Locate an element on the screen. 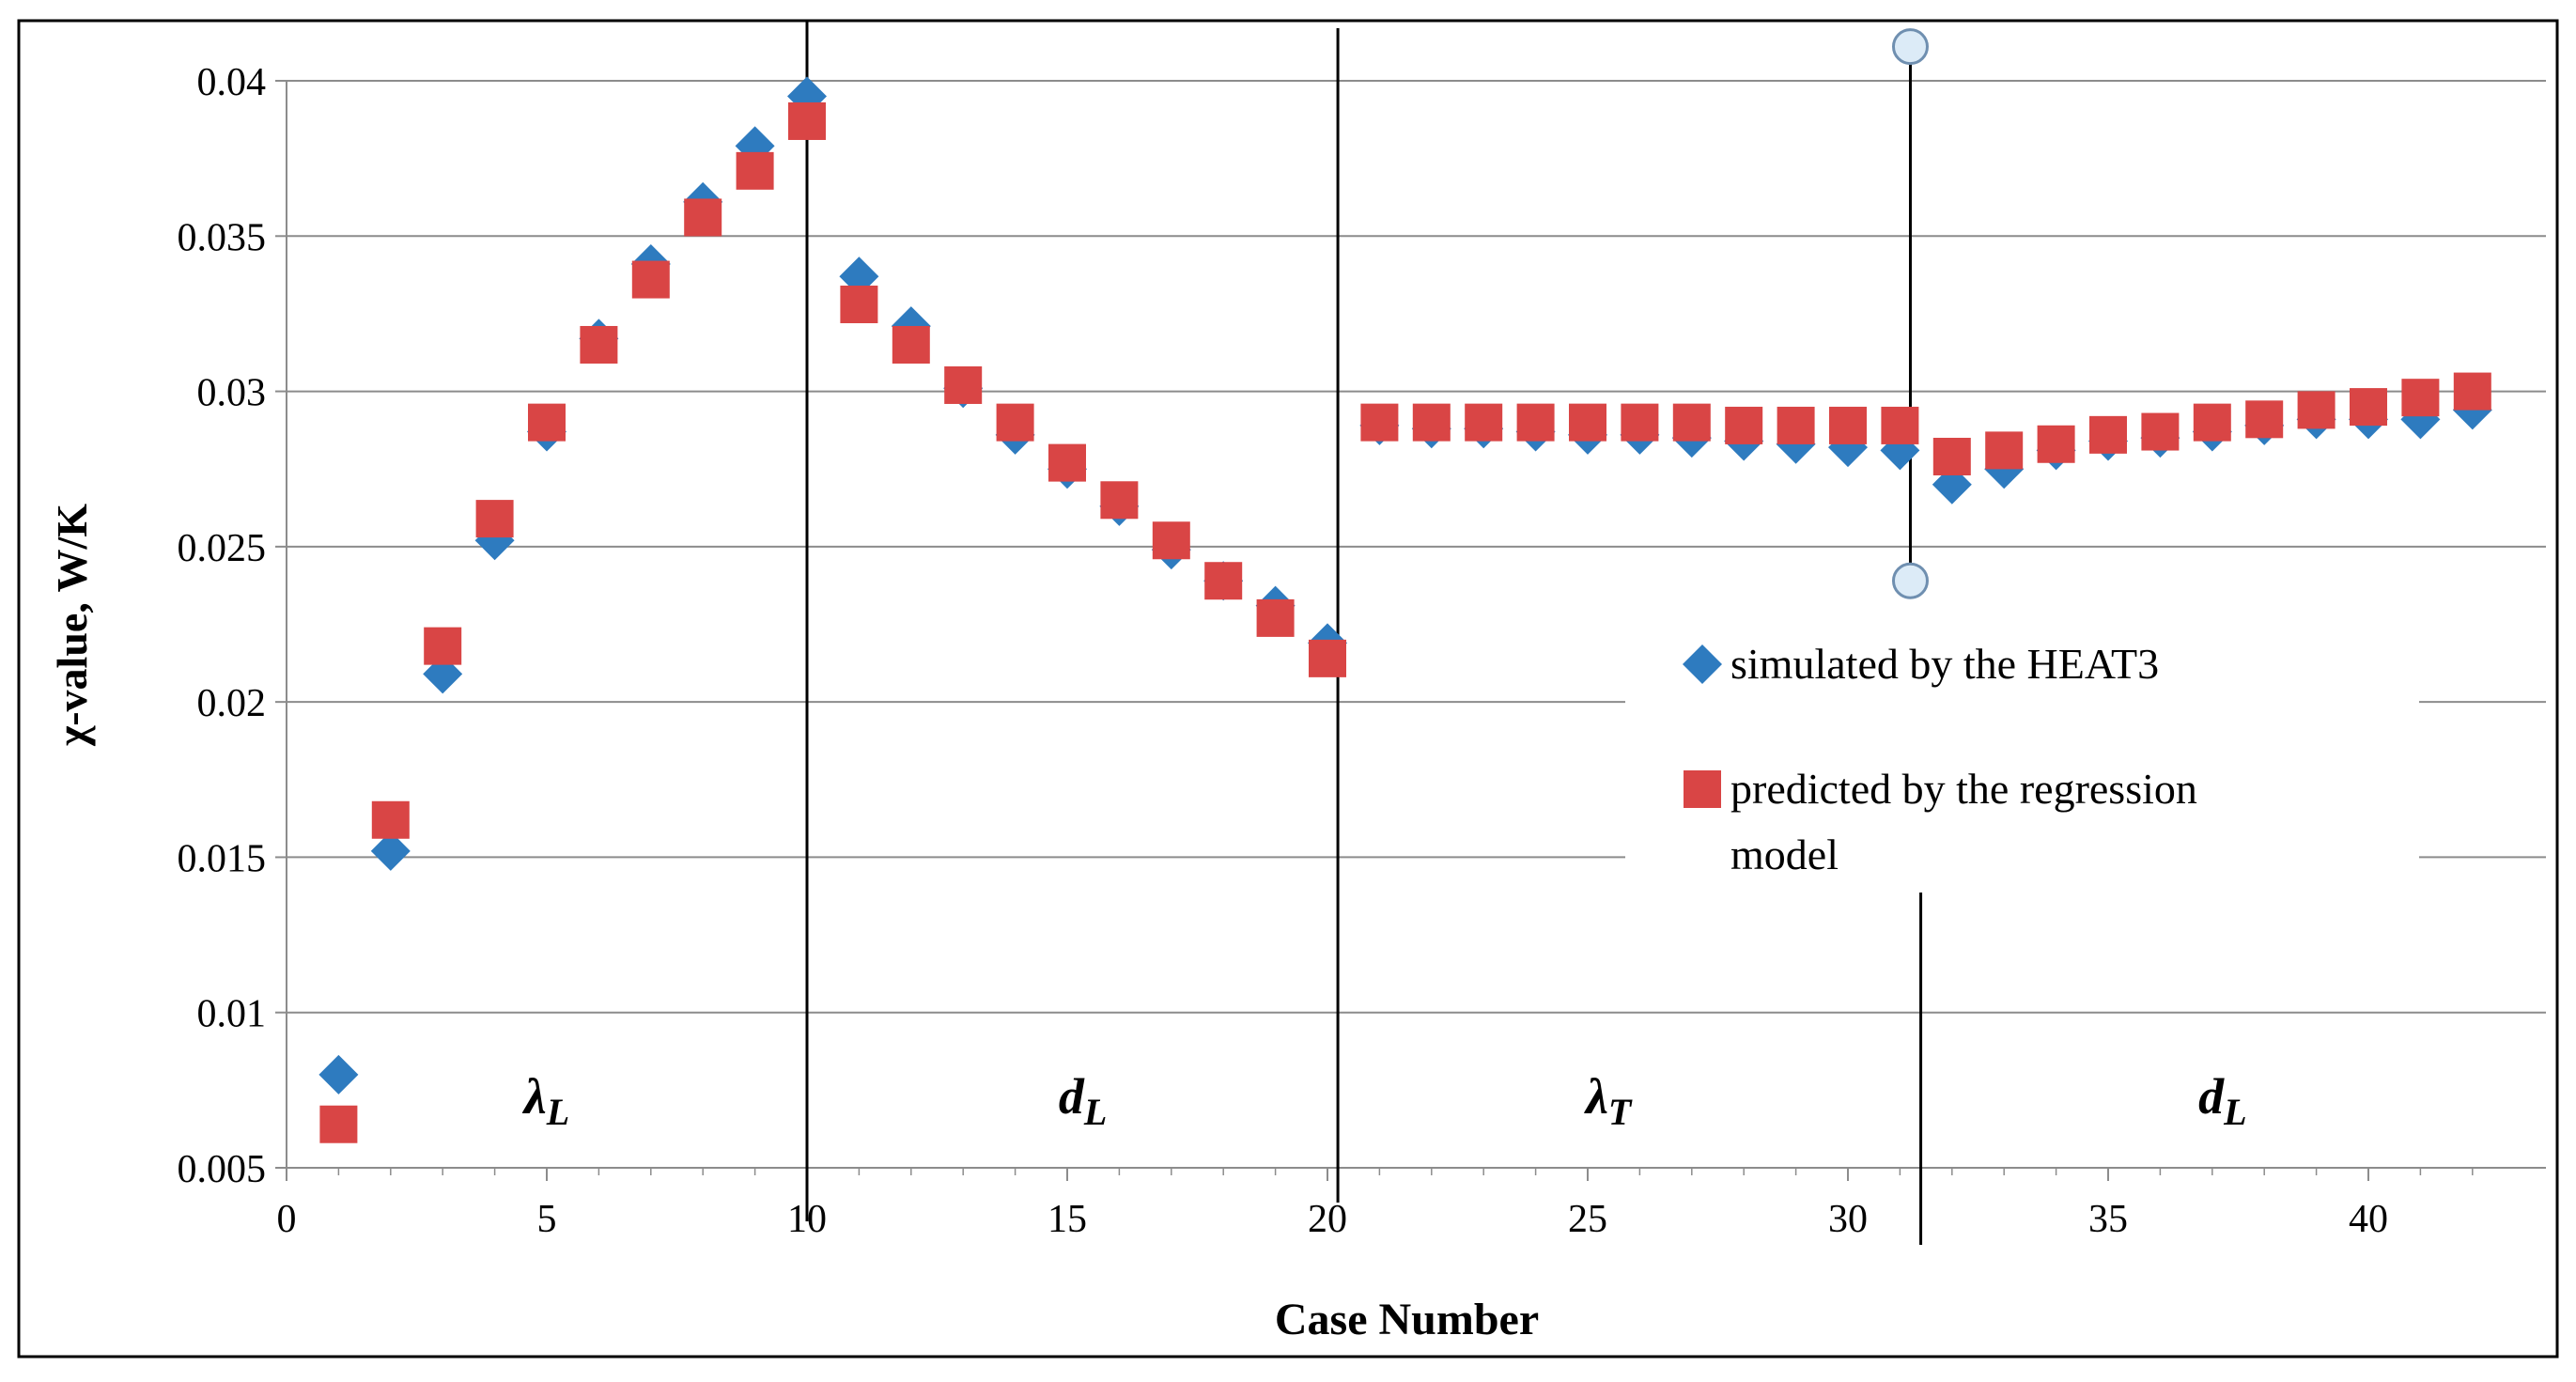  x-tick-label: 30 is located at coordinates (1848, 1219).